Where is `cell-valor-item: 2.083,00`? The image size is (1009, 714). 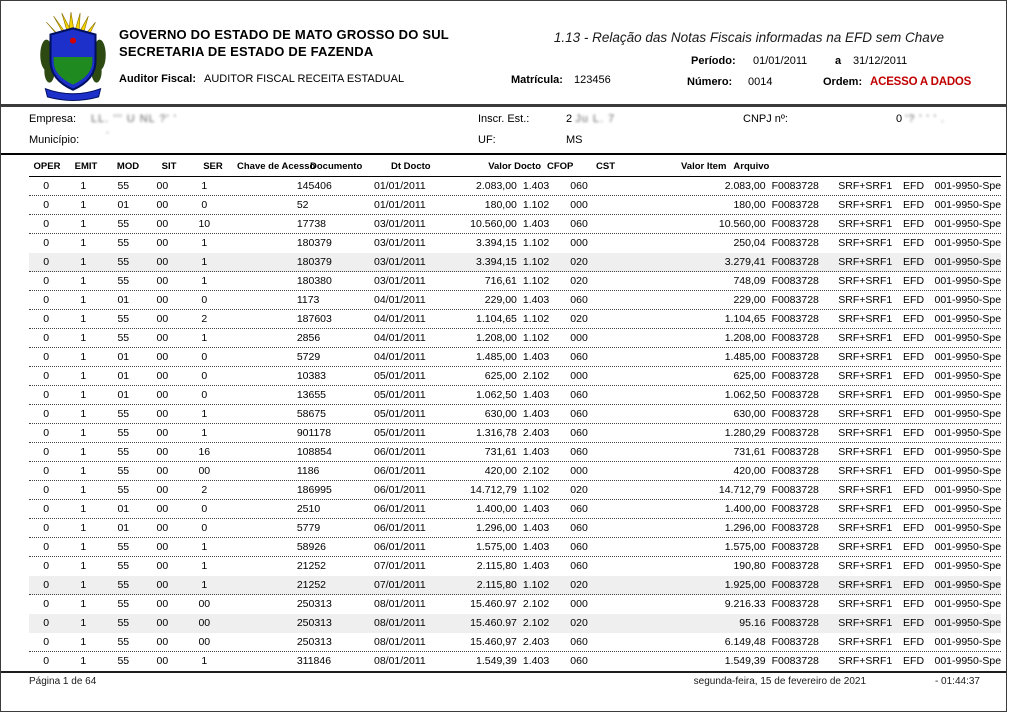 cell-valor-item: 2.083,00 is located at coordinates (745, 186).